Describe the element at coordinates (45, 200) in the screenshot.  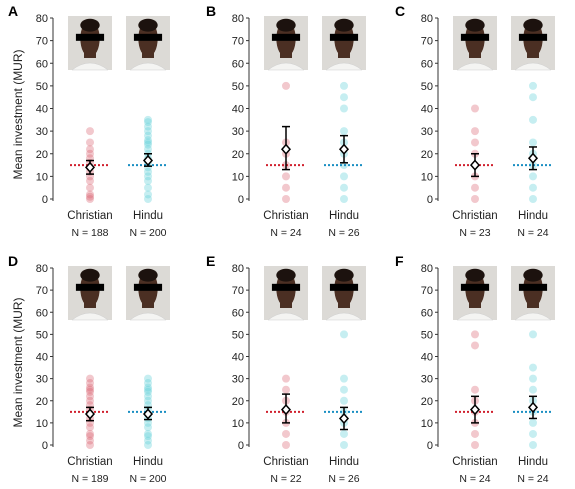
I see `y-tick-label: 0` at that location.